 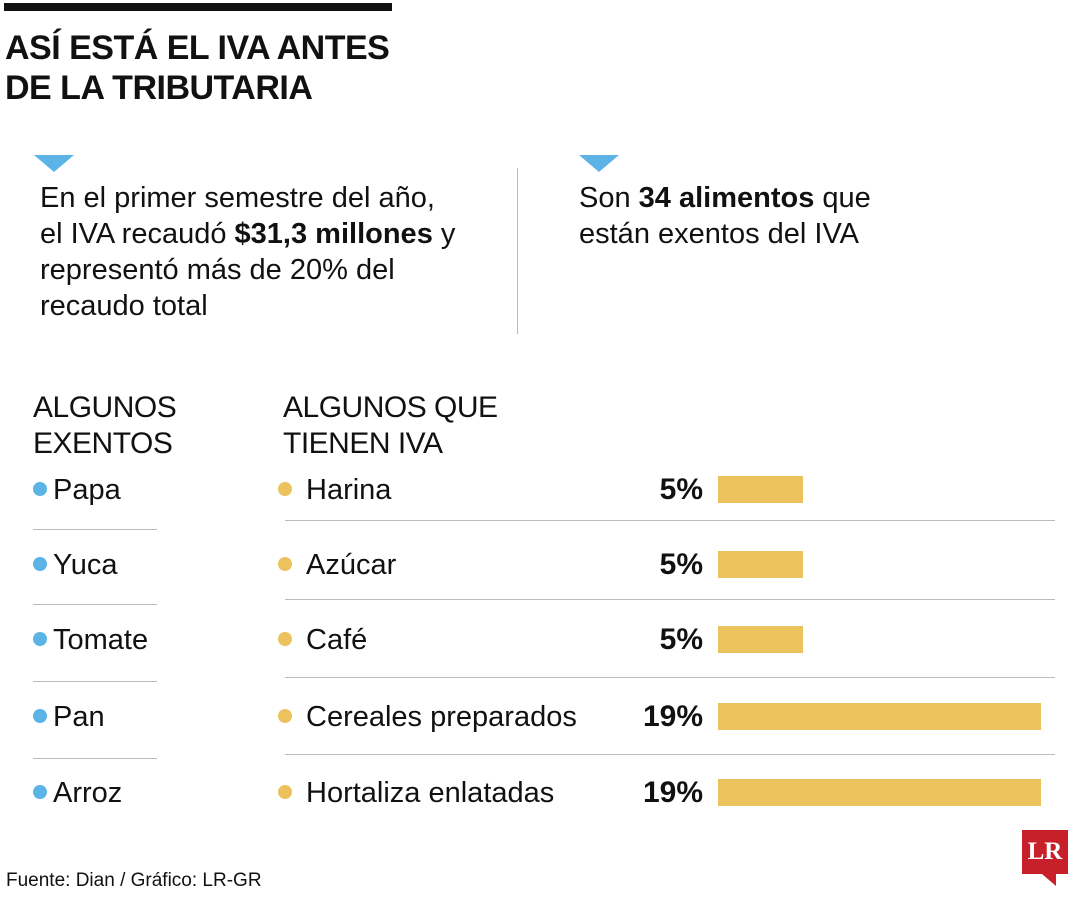 What do you see at coordinates (134, 880) in the screenshot?
I see `source-note: Fuente: Dian / Gráfico: LR-GR` at bounding box center [134, 880].